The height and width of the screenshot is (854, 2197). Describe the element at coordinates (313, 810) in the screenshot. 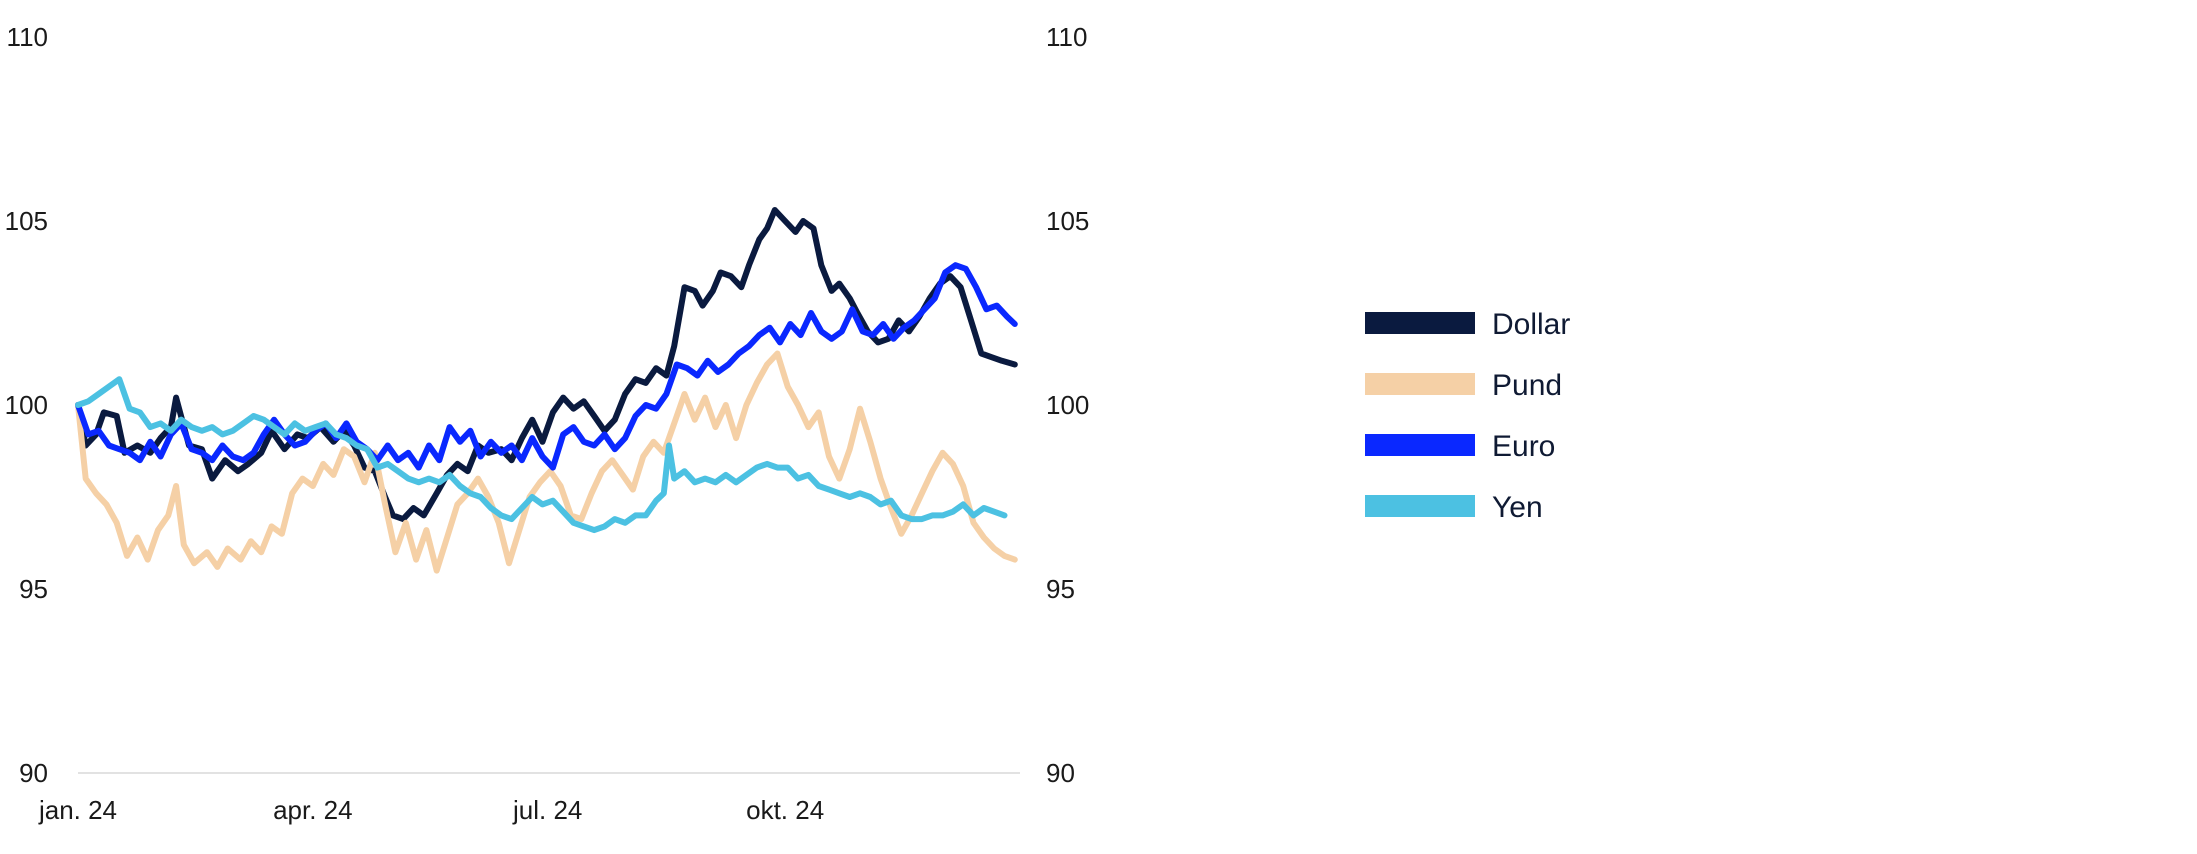

I see `x-tick-label: apr. 24` at that location.